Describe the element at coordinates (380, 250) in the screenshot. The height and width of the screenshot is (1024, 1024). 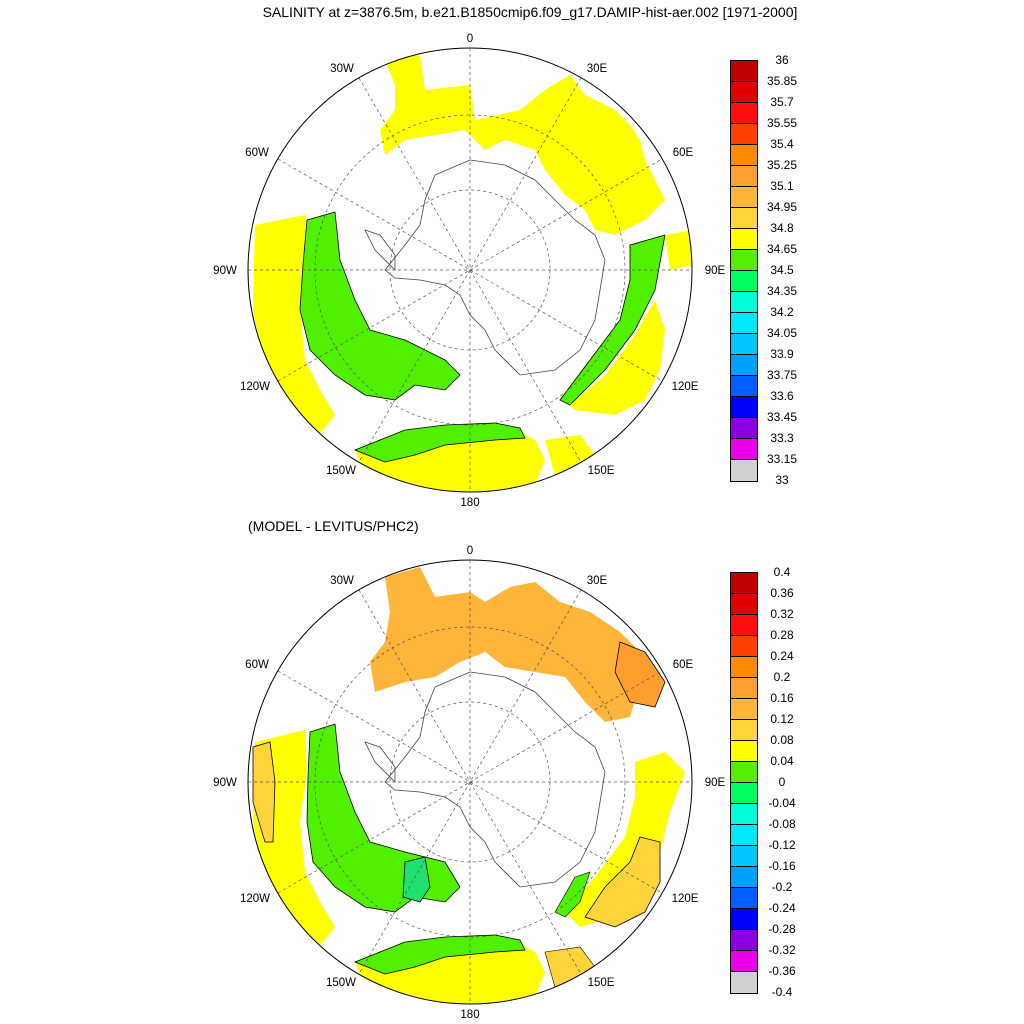
I see `antarctic-peninsula` at that location.